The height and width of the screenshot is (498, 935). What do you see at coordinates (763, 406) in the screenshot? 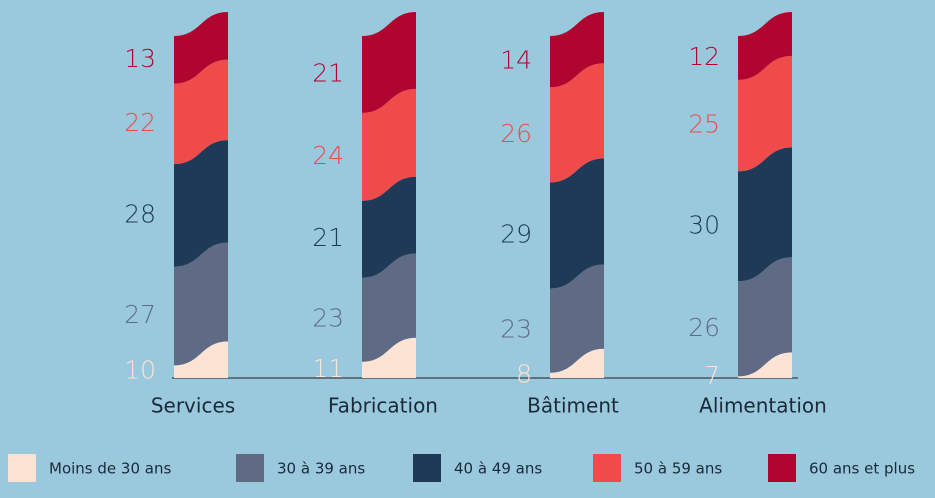
I see `x-tick-label: Alimentation` at bounding box center [763, 406].